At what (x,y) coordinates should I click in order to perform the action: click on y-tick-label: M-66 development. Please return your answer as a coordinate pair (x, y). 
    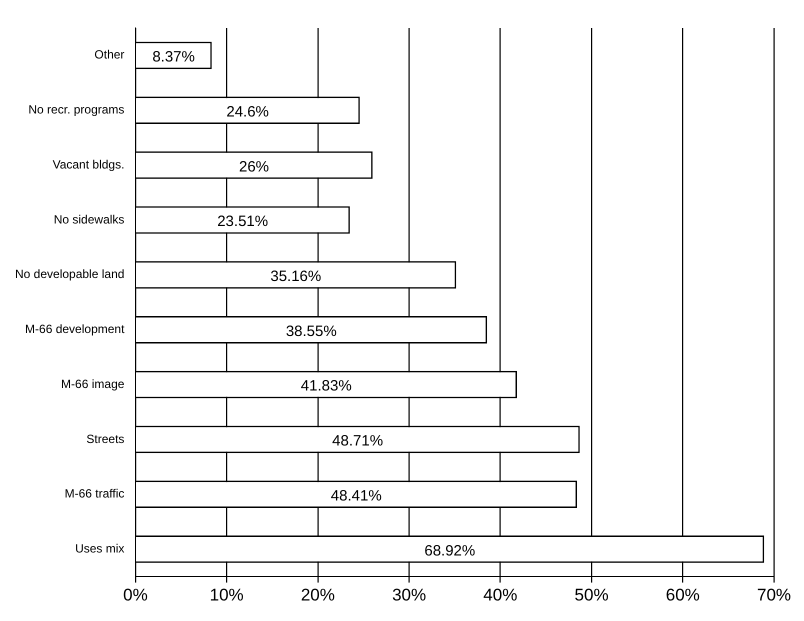
    Looking at the image, I should click on (75, 329).